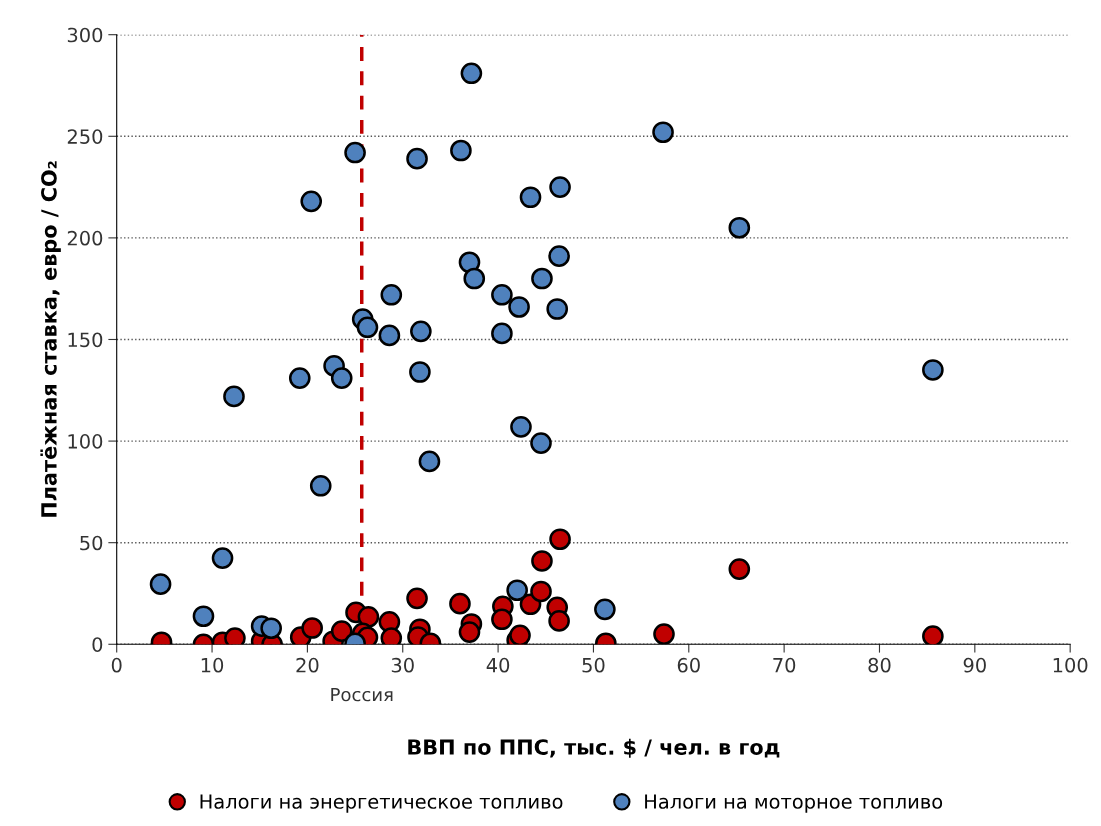 The height and width of the screenshot is (826, 1101). I want to click on legend-label: Налоги на энергетическое топливо, so click(381, 803).